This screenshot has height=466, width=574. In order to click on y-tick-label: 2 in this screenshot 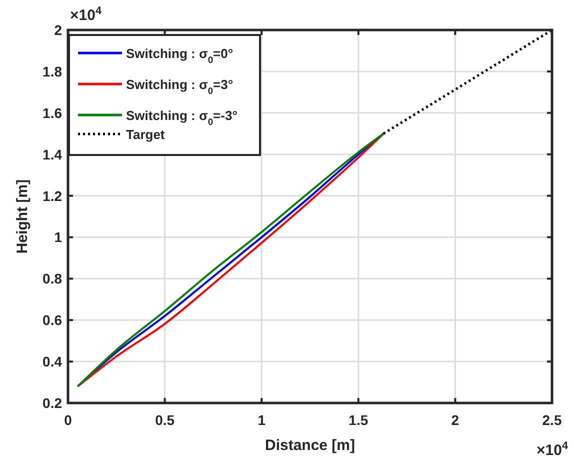, I will do `click(58, 30)`.